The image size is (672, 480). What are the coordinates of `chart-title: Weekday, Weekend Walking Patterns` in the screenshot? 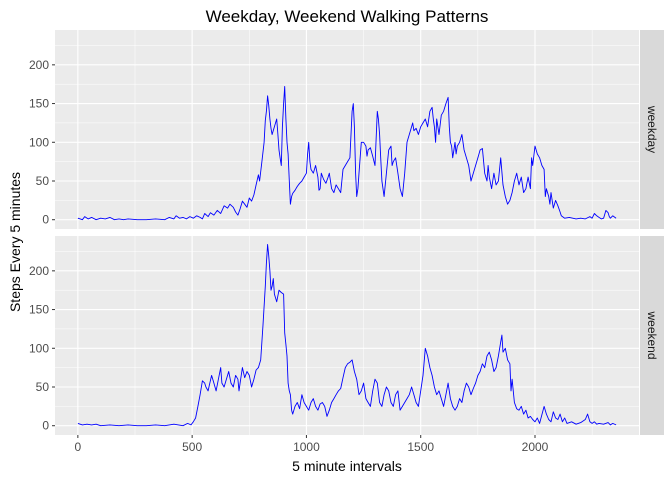 It's located at (347, 16).